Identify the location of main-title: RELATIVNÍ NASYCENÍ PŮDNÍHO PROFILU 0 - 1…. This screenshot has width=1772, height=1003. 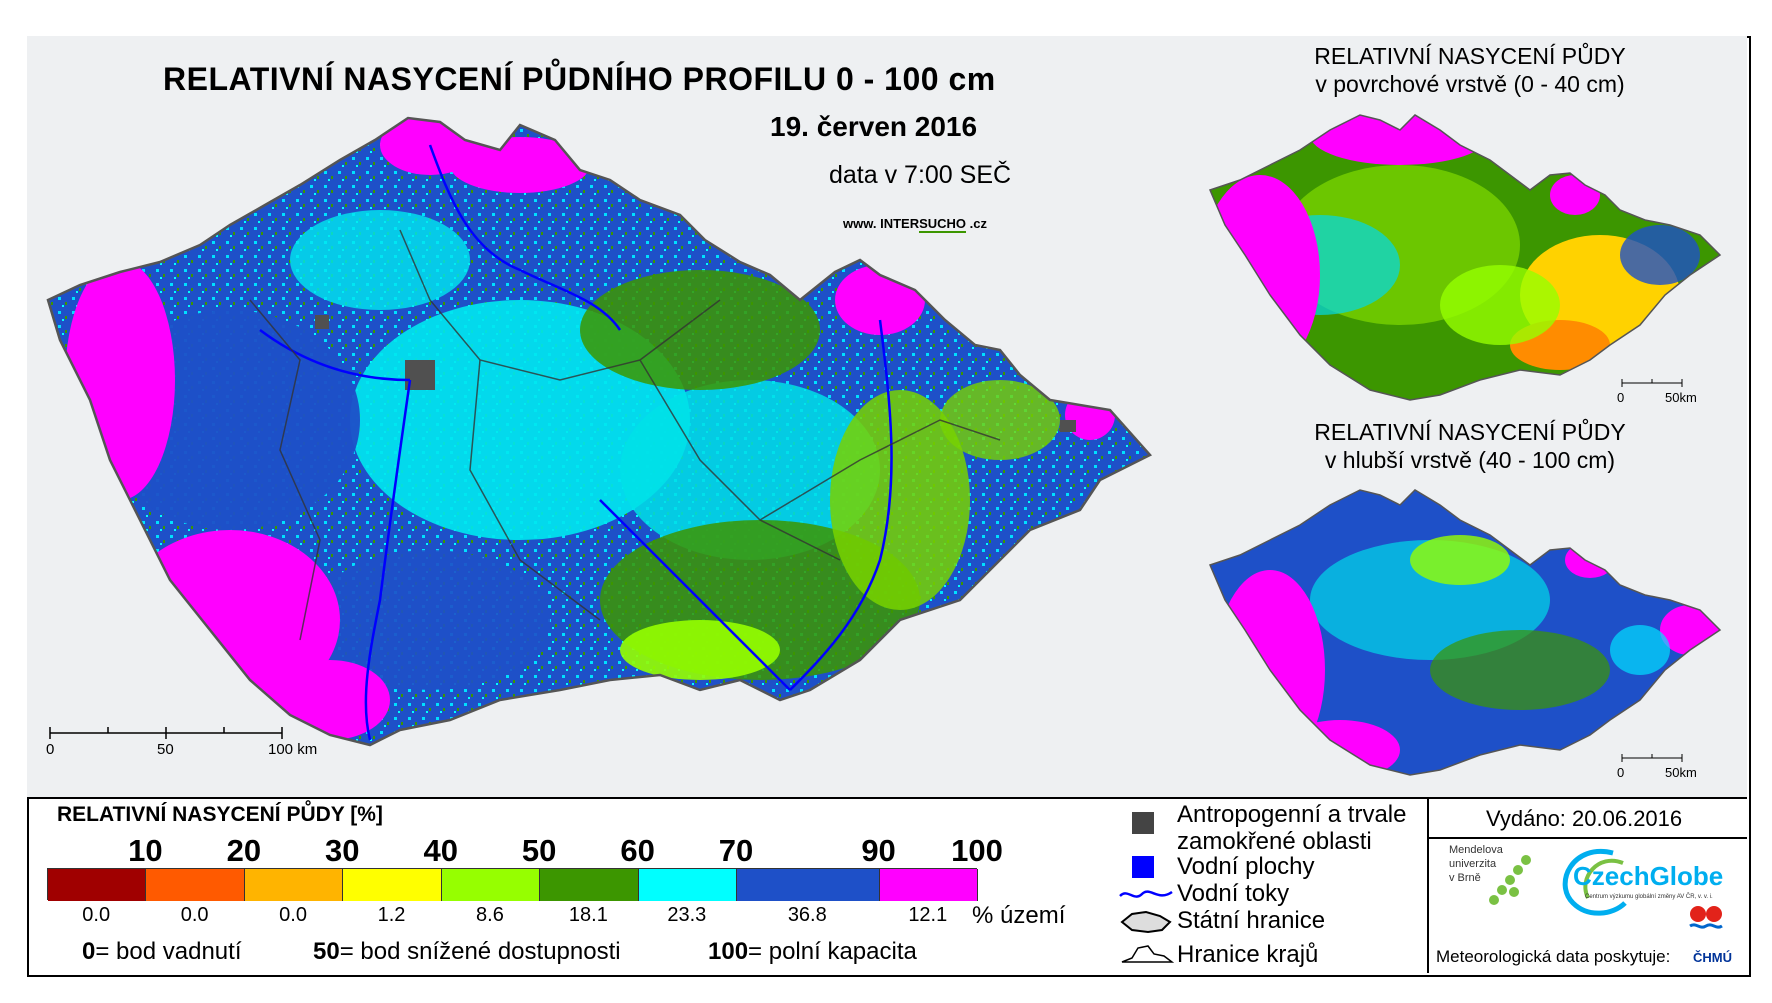
(579, 79).